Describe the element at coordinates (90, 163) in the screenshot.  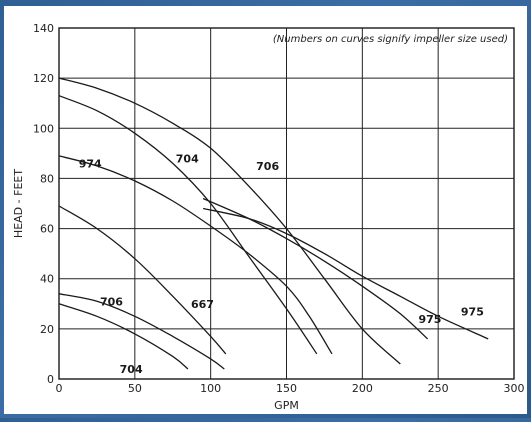
I see `curve-label: 974` at that location.